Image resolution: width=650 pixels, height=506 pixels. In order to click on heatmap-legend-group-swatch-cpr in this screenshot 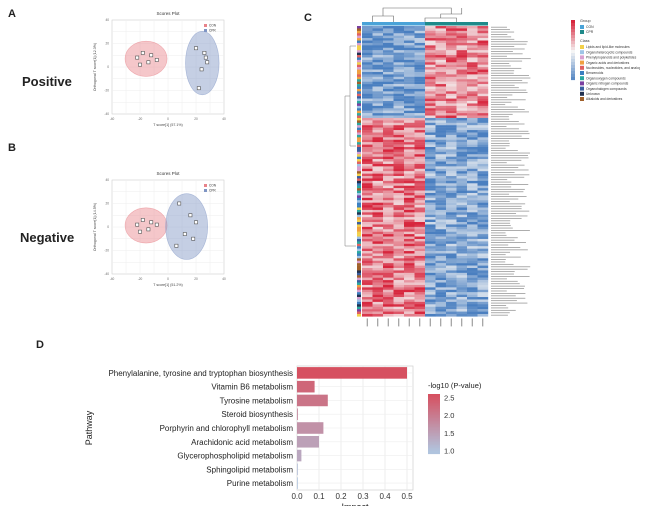, I will do `click(582, 32)`.